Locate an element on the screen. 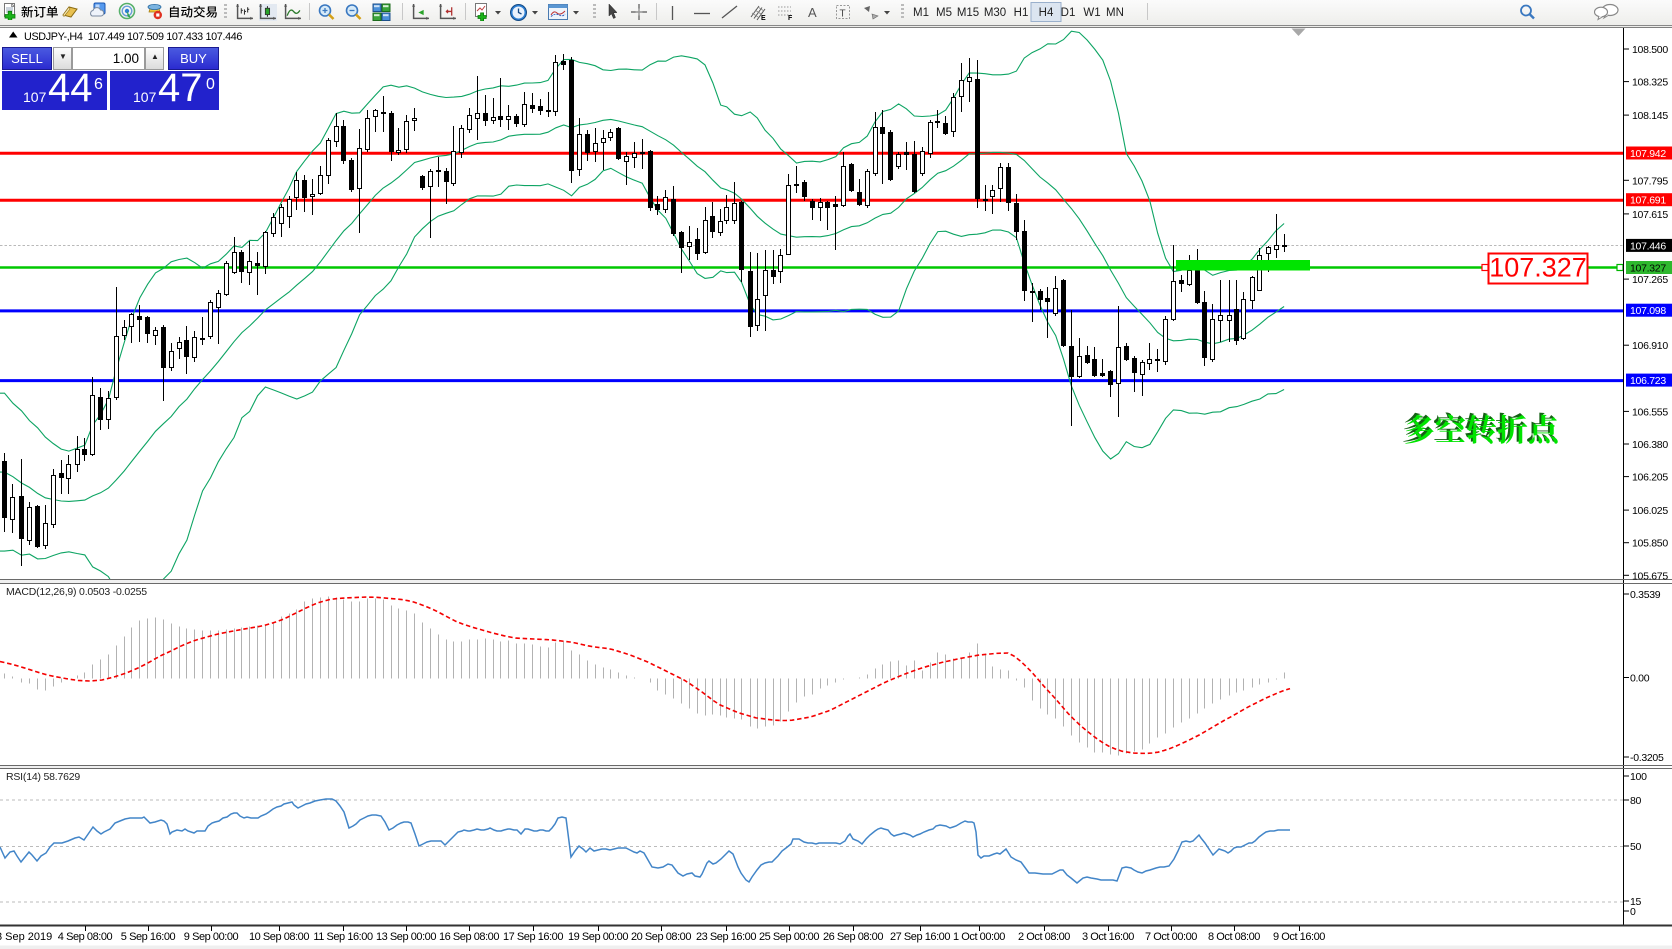 The image size is (1672, 949). svg-text: 2 Oct 08:00 is located at coordinates (1044, 937).